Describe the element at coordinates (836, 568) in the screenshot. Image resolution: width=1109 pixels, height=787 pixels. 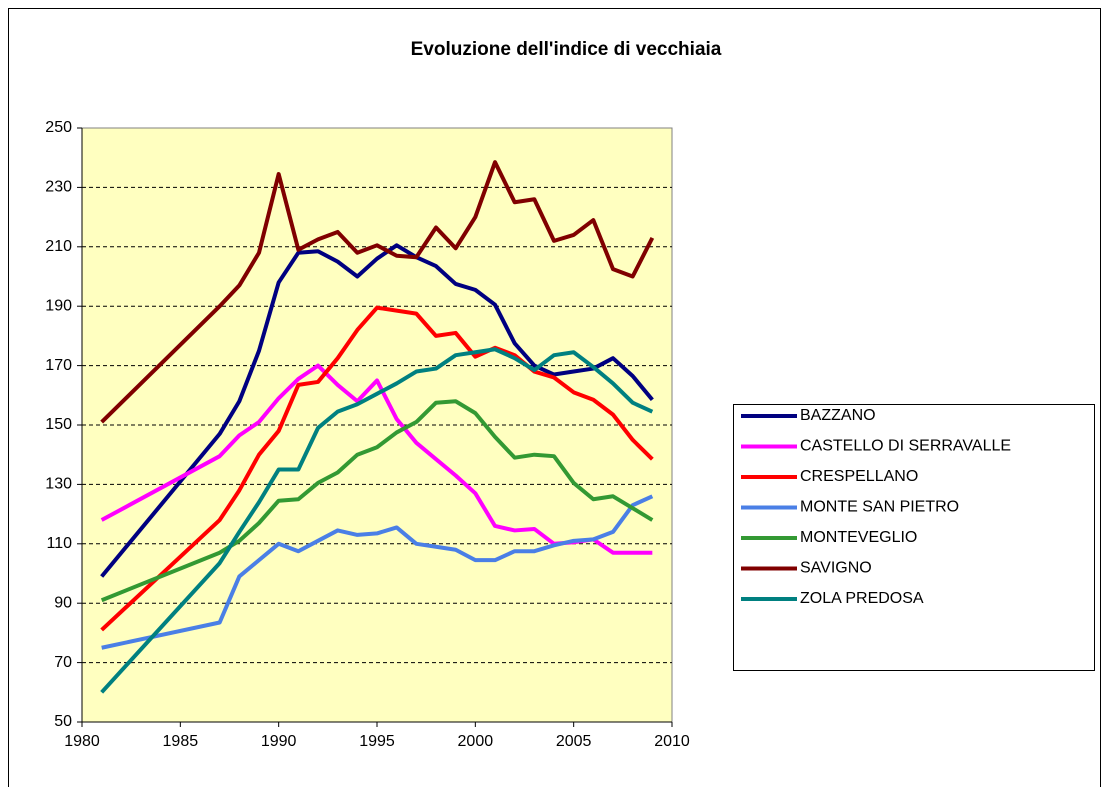
I see `legend-label: SAVIGNO` at that location.